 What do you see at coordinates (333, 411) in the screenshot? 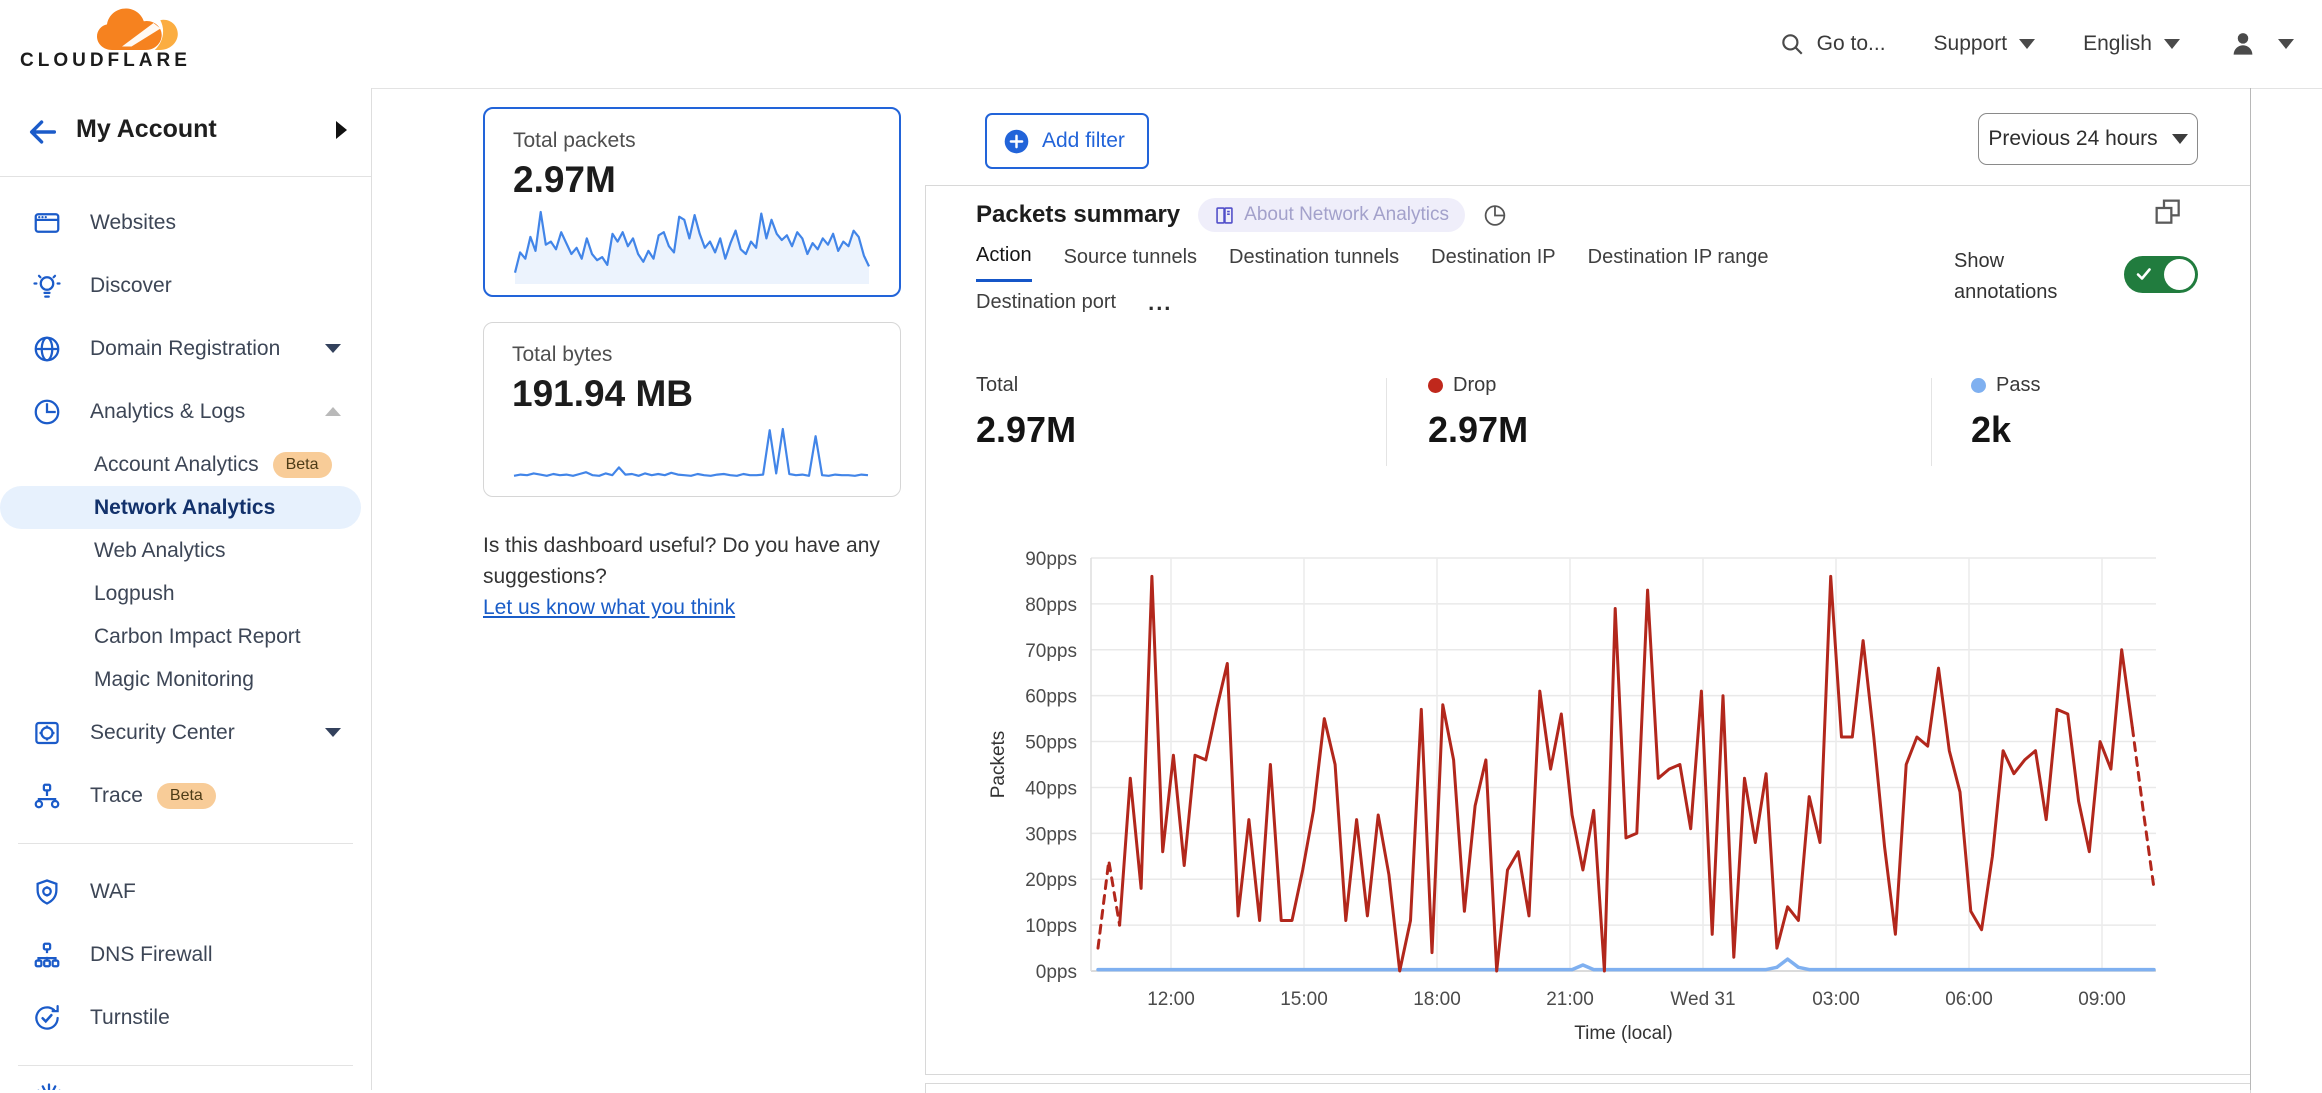
I see `chevron-up-icon` at bounding box center [333, 411].